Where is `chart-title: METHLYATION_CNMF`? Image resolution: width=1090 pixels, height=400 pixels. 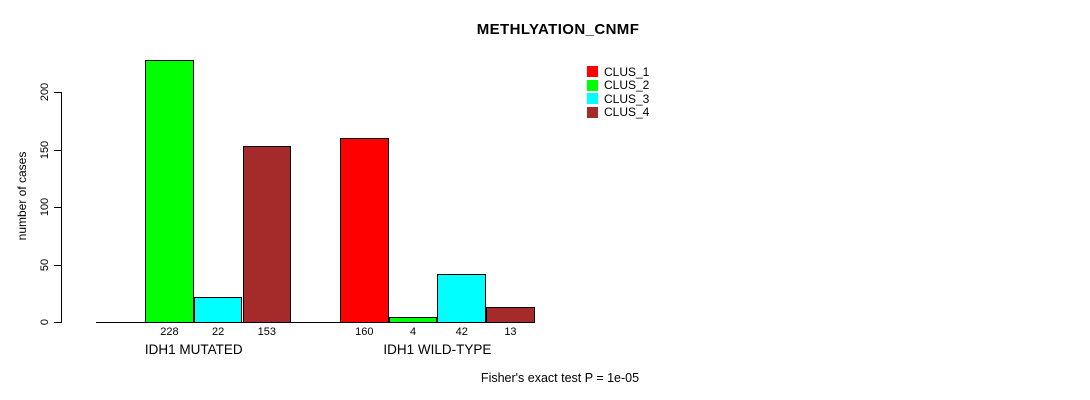 chart-title: METHLYATION_CNMF is located at coordinates (558, 29).